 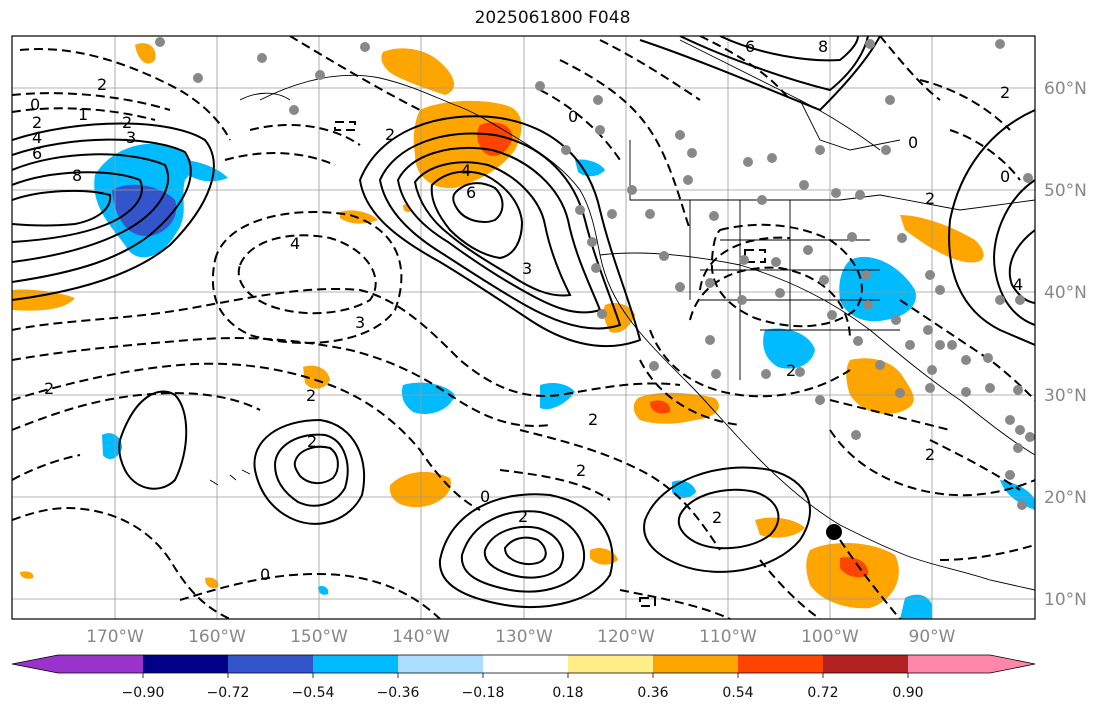 I want to click on lat-tick-label: 20°N, so click(x=1065, y=498).